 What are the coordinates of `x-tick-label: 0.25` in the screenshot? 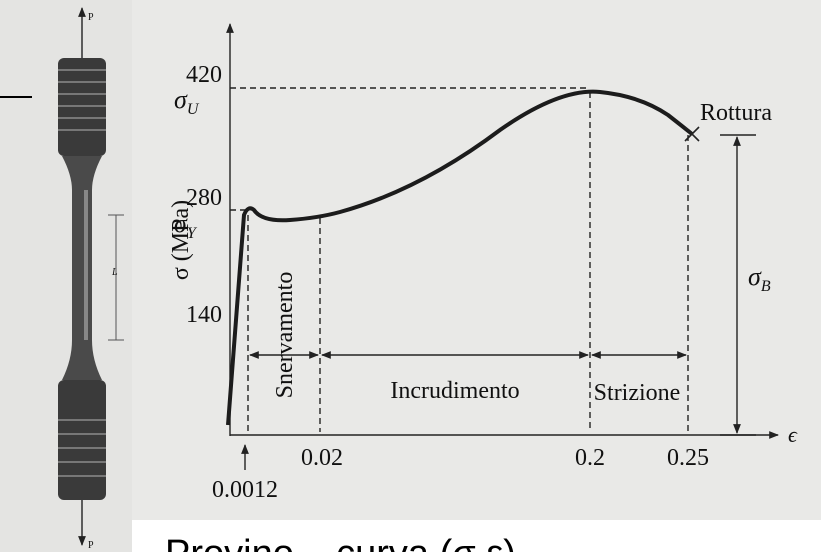 It's located at (688, 458).